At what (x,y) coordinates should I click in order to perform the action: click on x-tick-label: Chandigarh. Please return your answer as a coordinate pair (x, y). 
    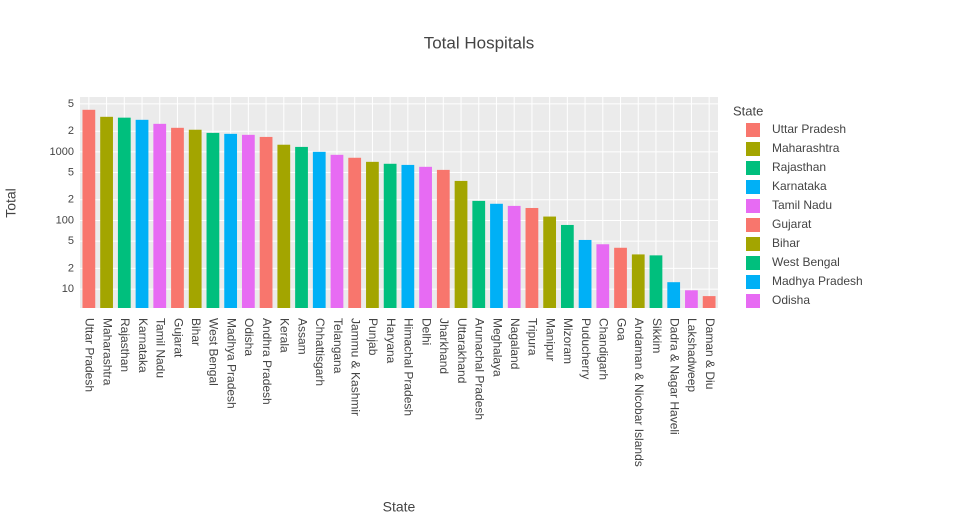
    Looking at the image, I should click on (604, 349).